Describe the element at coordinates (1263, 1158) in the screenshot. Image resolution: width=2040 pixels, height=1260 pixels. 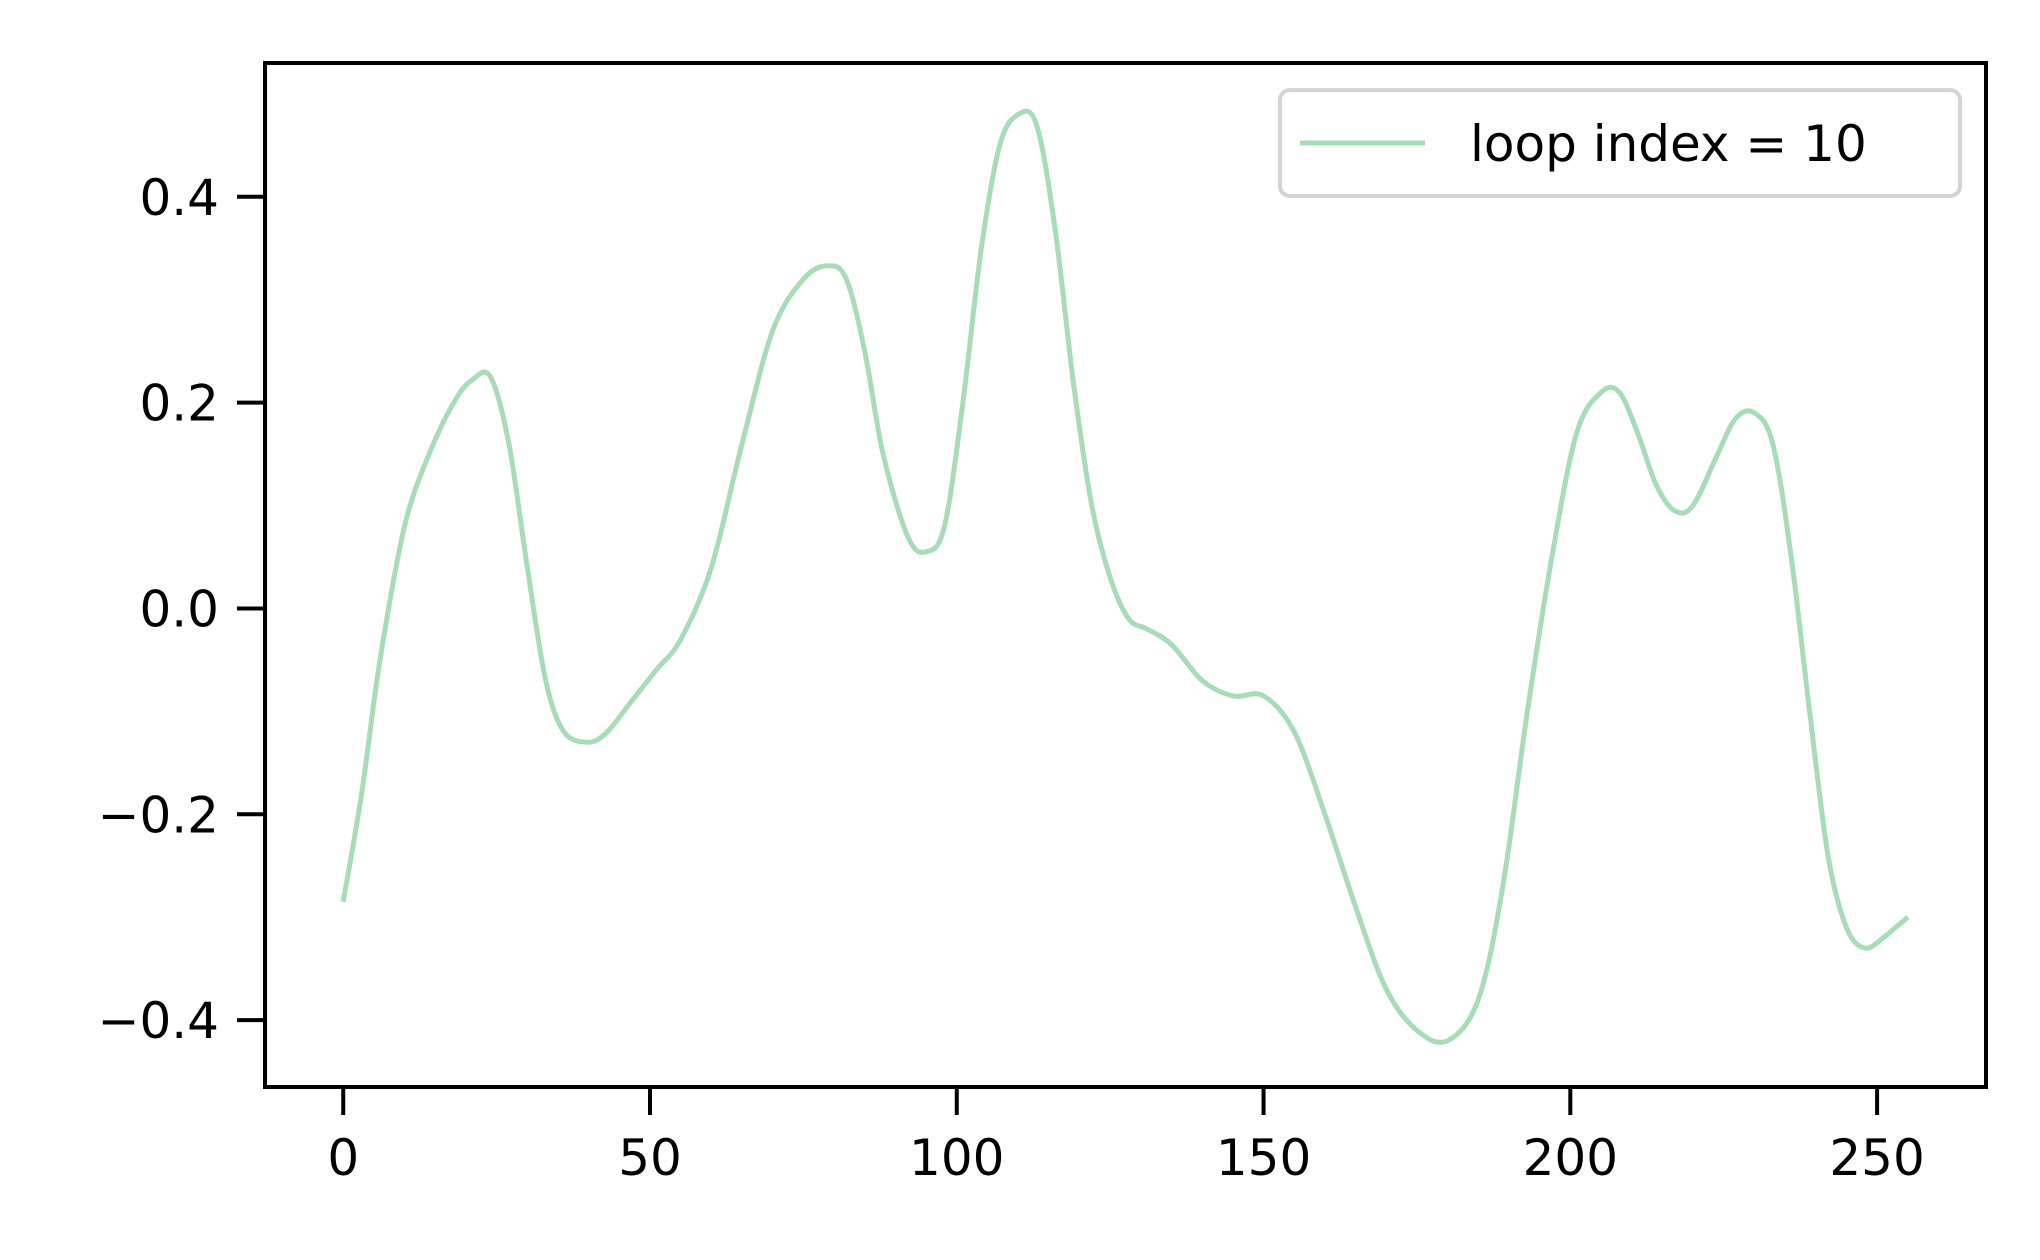
I see `x-tick-label: 150` at that location.